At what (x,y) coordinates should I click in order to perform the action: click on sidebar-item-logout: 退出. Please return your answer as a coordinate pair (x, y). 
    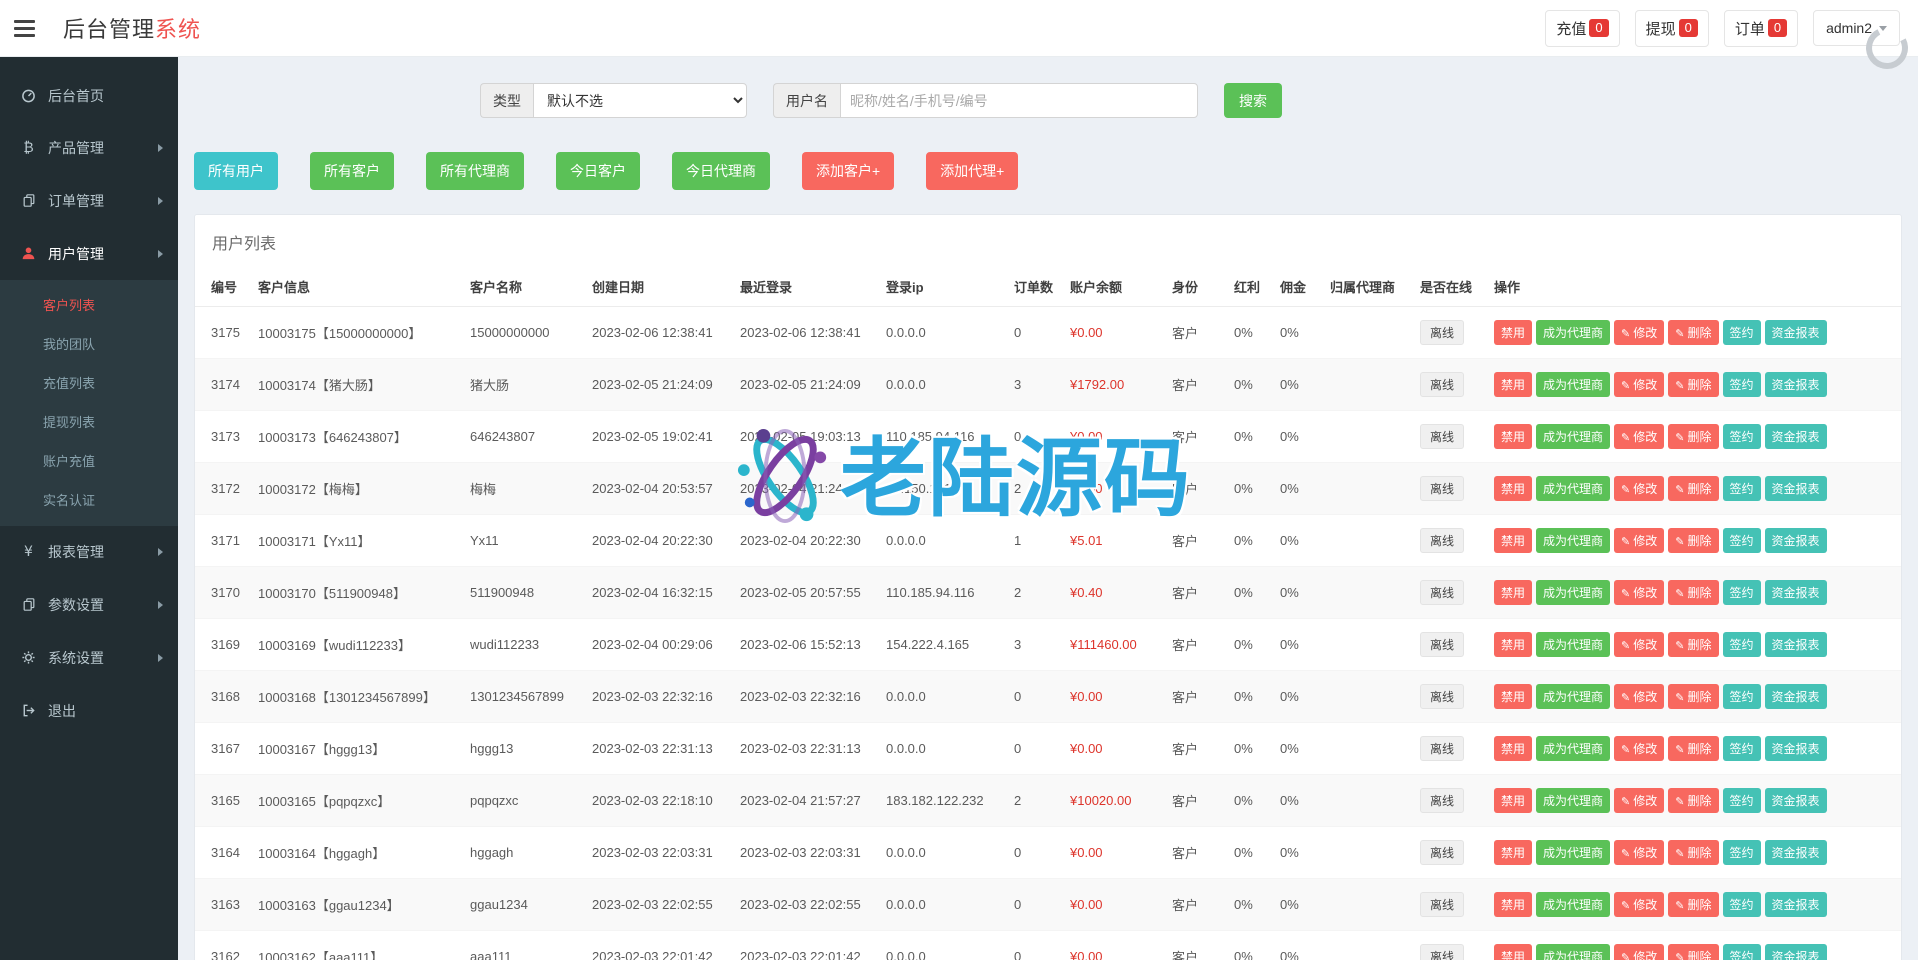
    Looking at the image, I should click on (89, 710).